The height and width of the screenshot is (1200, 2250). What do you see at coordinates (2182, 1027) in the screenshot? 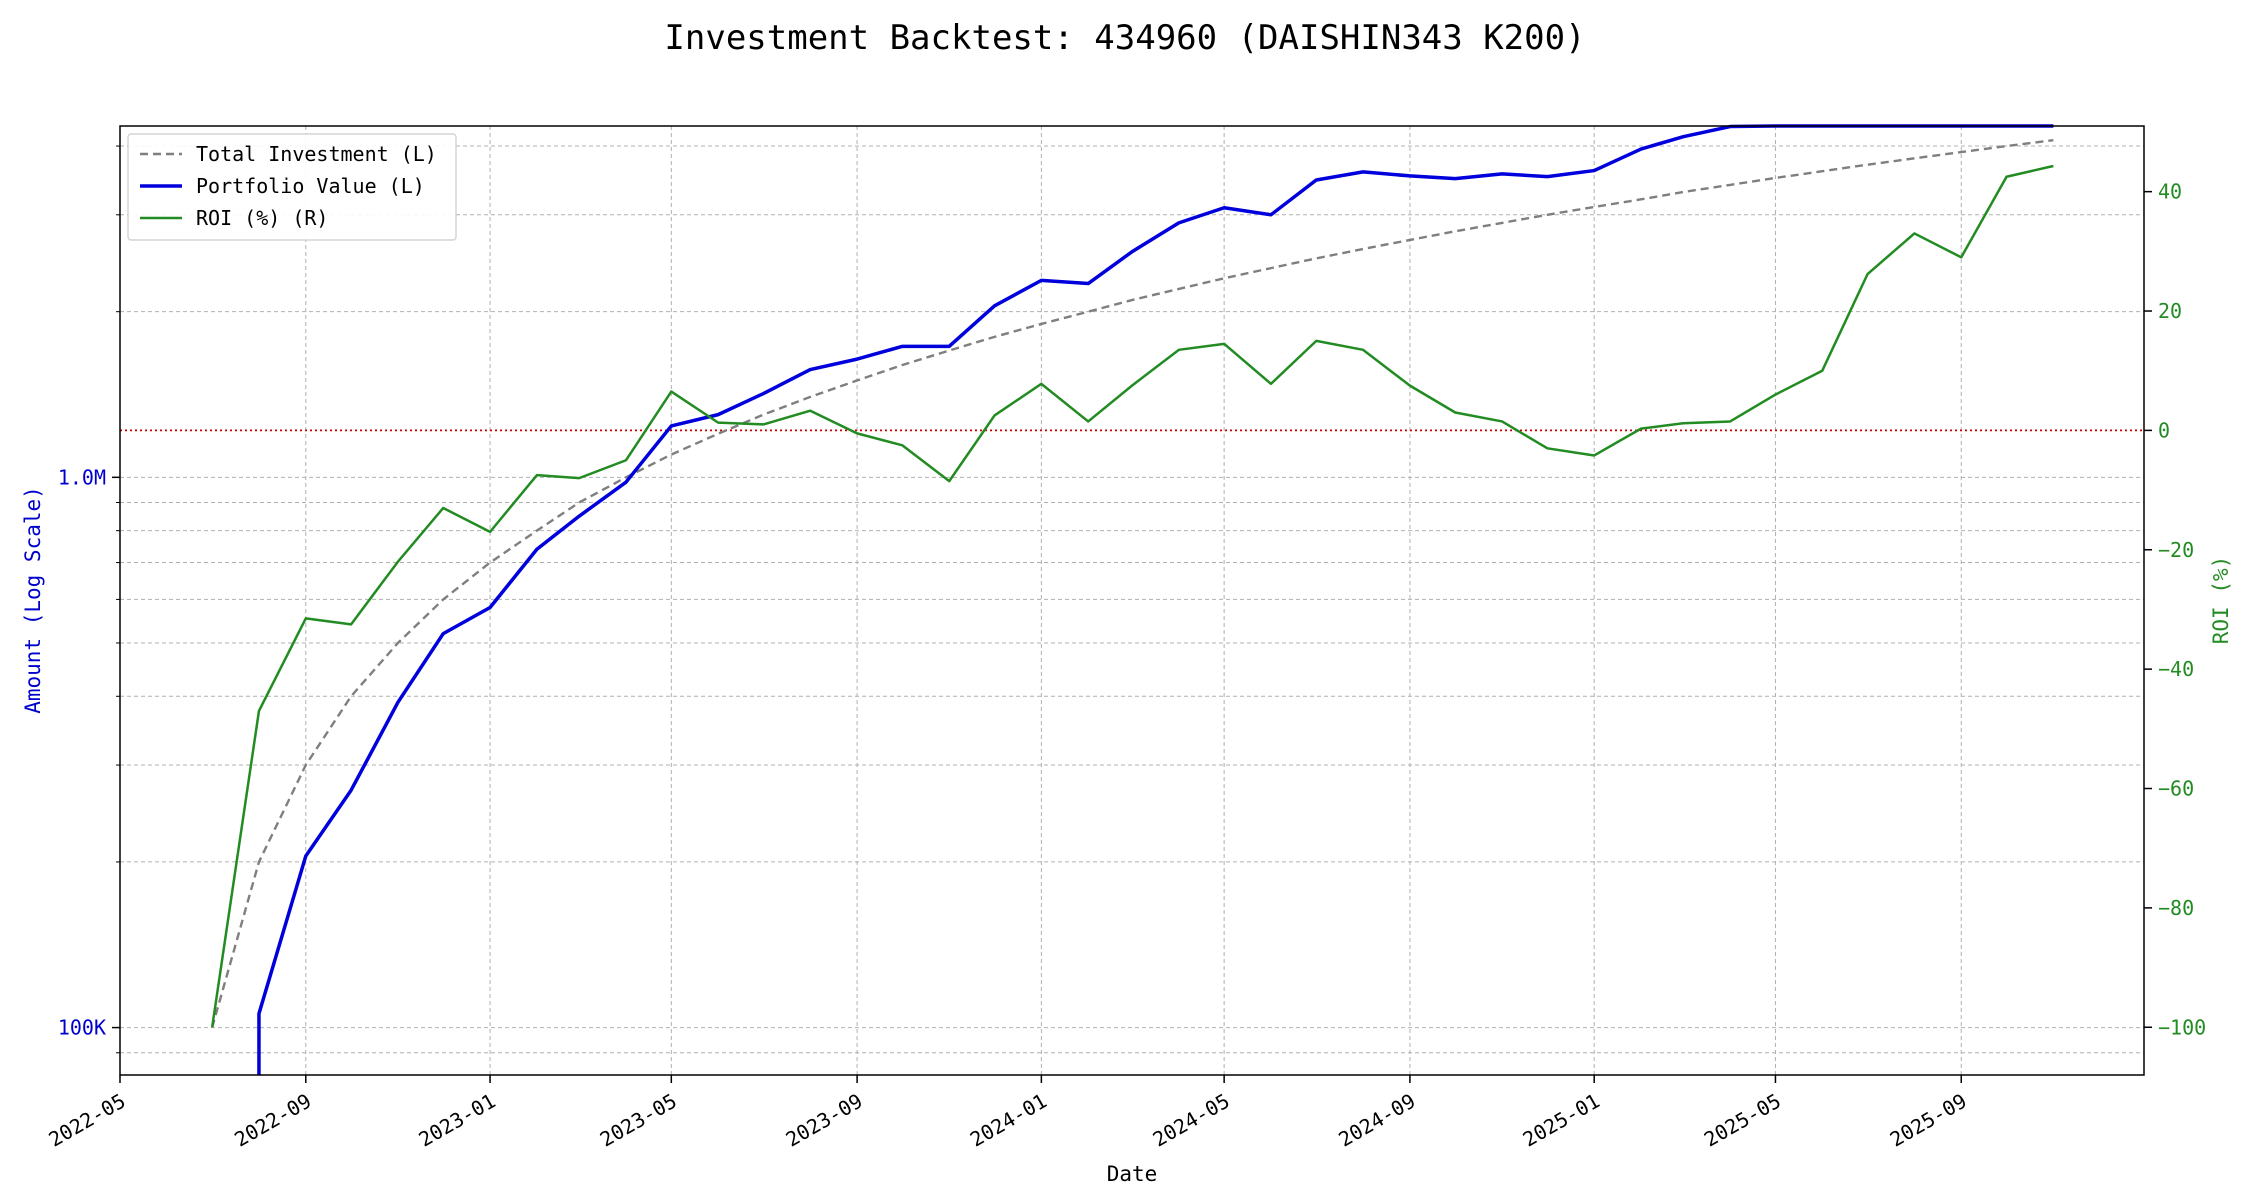
I see `right-tick-label: −100` at bounding box center [2182, 1027].